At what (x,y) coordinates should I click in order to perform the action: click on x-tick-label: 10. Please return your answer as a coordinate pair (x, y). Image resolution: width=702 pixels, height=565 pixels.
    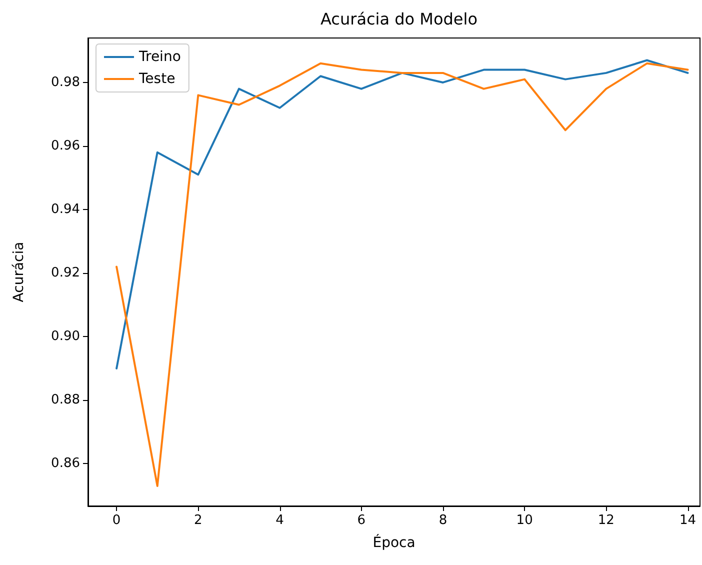
    Looking at the image, I should click on (524, 520).